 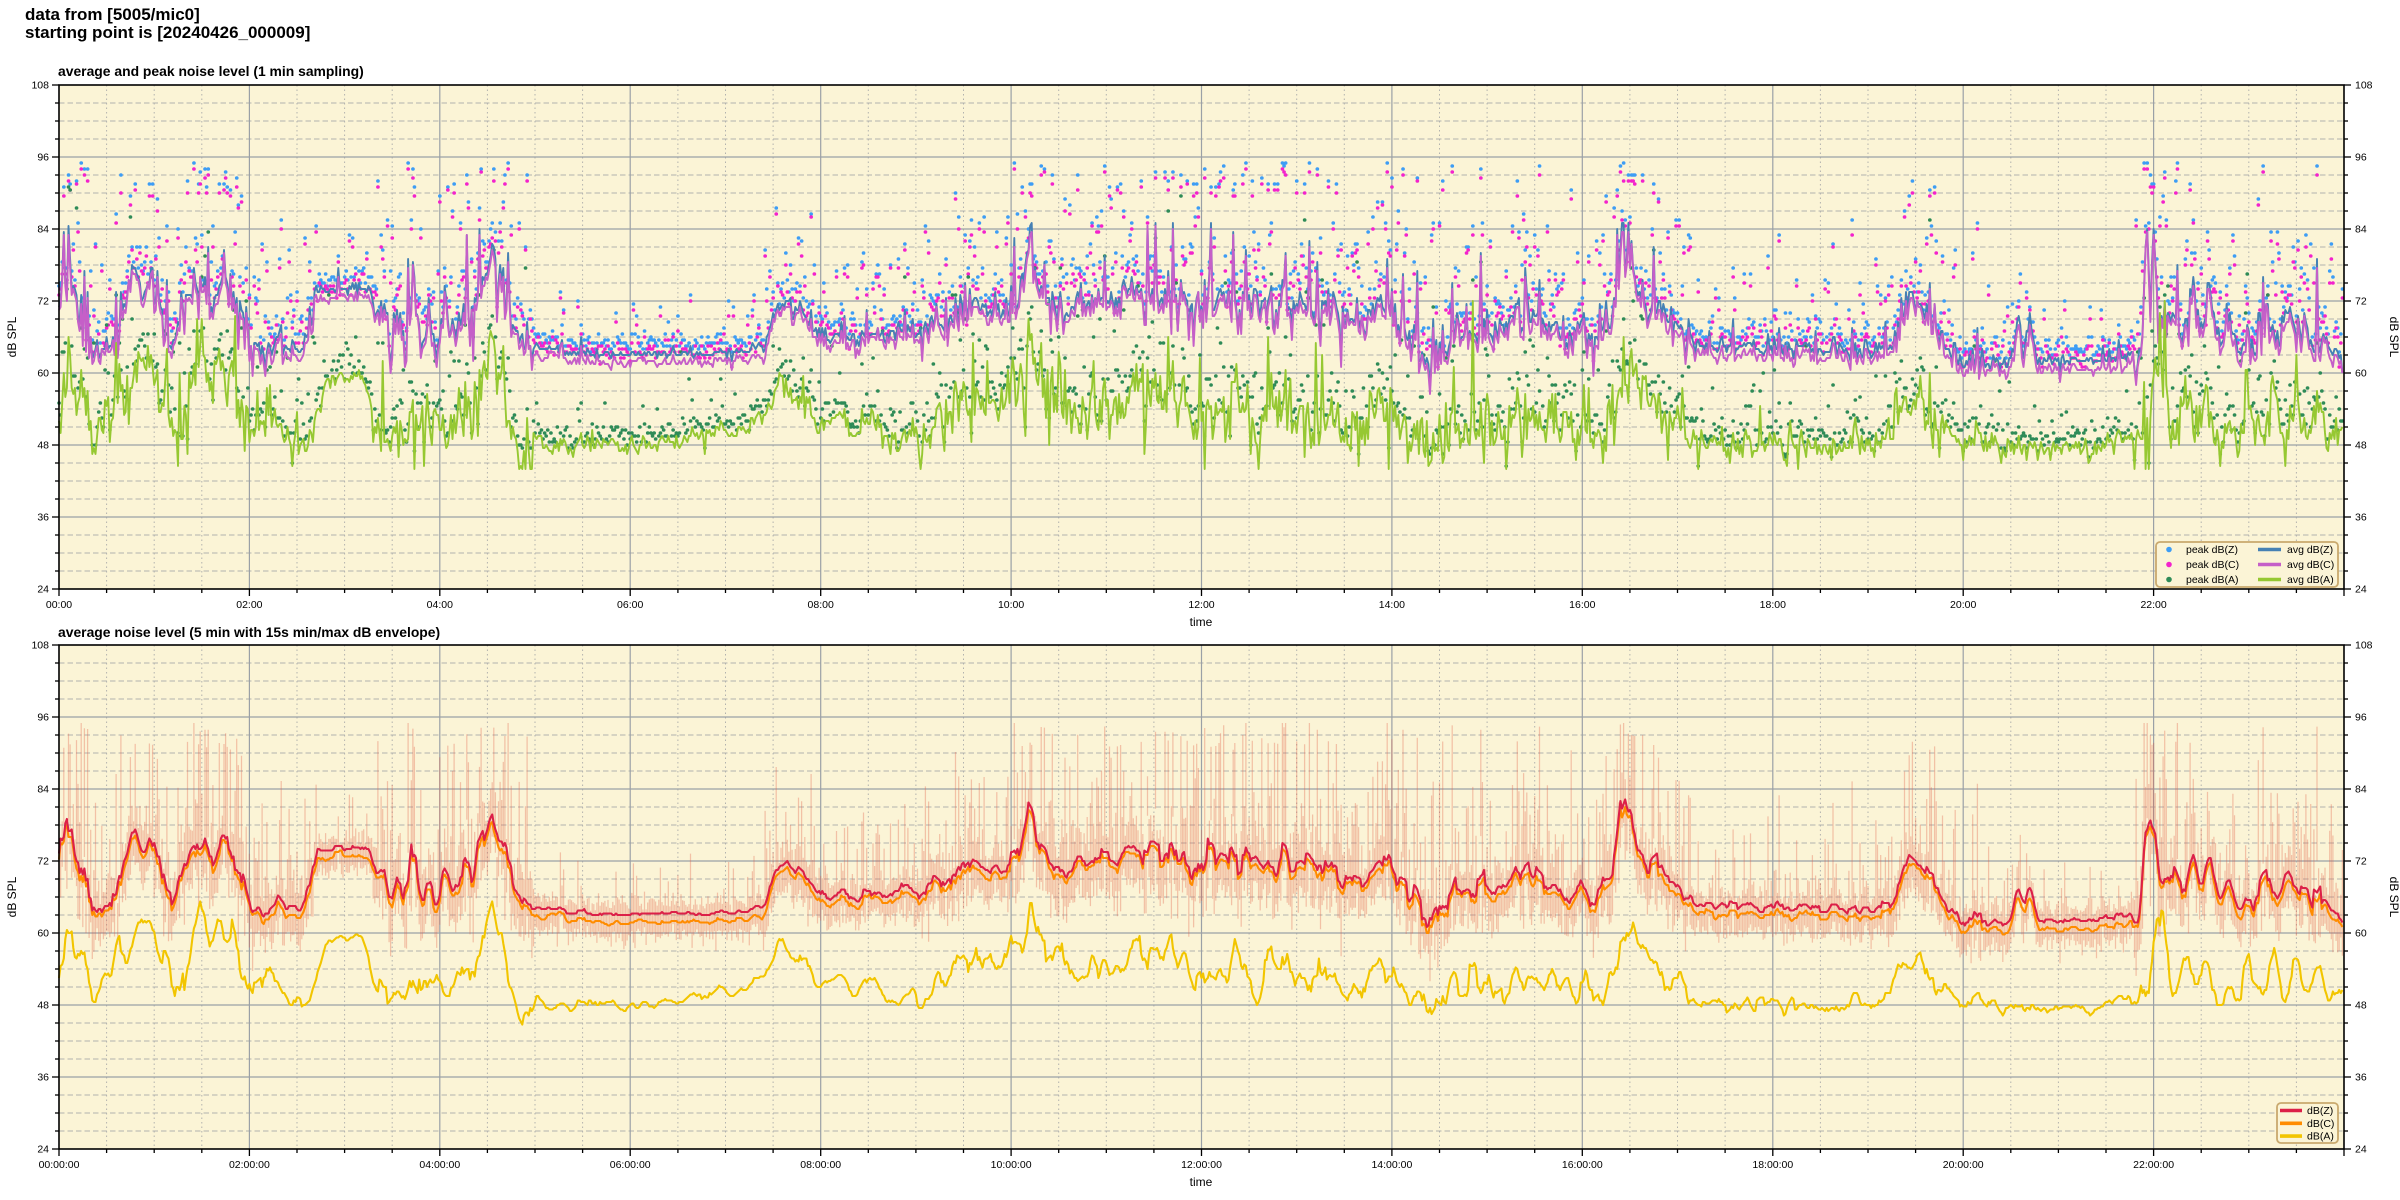 What do you see at coordinates (1011, 605) in the screenshot?
I see `svg-text: 10:00` at bounding box center [1011, 605].